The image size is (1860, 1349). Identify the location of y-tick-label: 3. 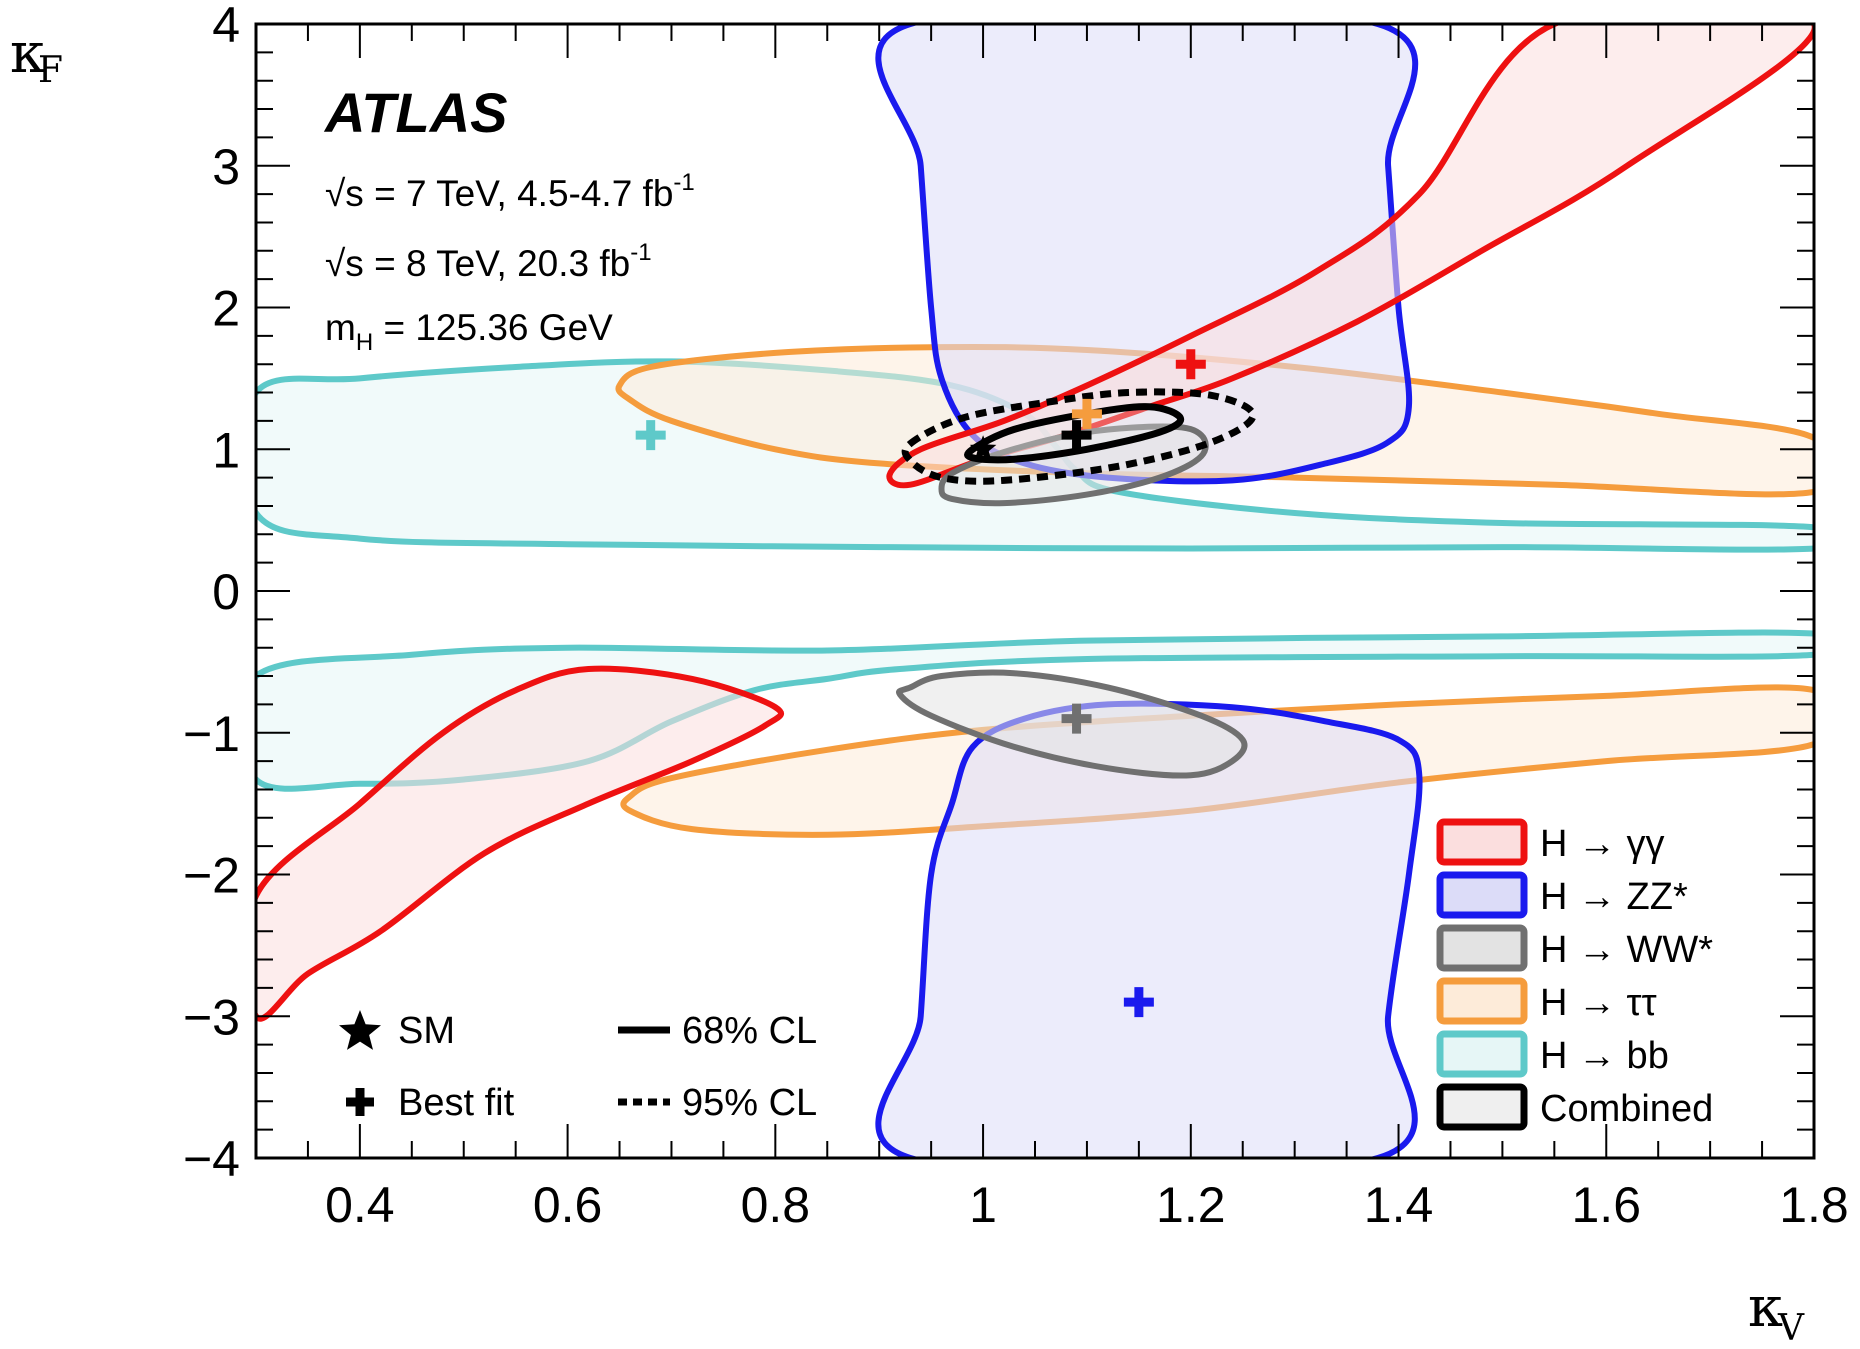
(226, 167).